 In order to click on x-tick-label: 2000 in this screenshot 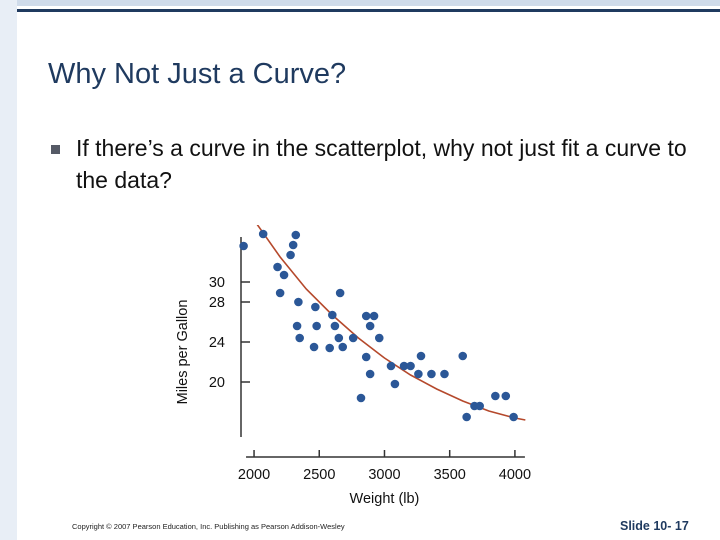, I will do `click(254, 475)`.